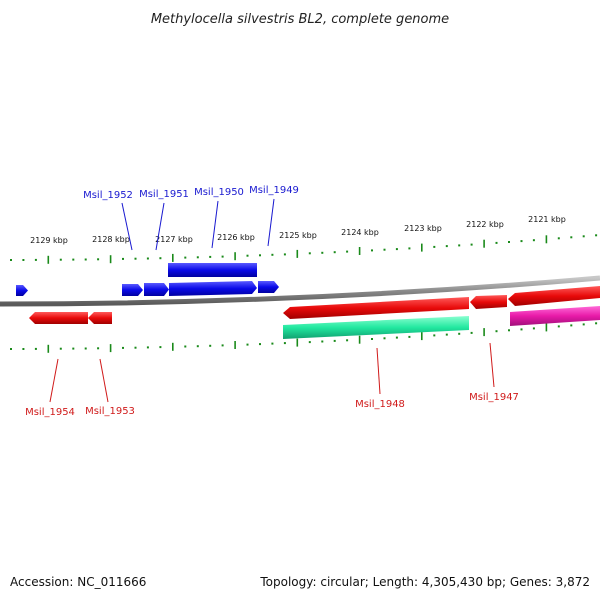 The width and height of the screenshot is (600, 600). I want to click on ruler-label: 2129 kbp, so click(49, 240).